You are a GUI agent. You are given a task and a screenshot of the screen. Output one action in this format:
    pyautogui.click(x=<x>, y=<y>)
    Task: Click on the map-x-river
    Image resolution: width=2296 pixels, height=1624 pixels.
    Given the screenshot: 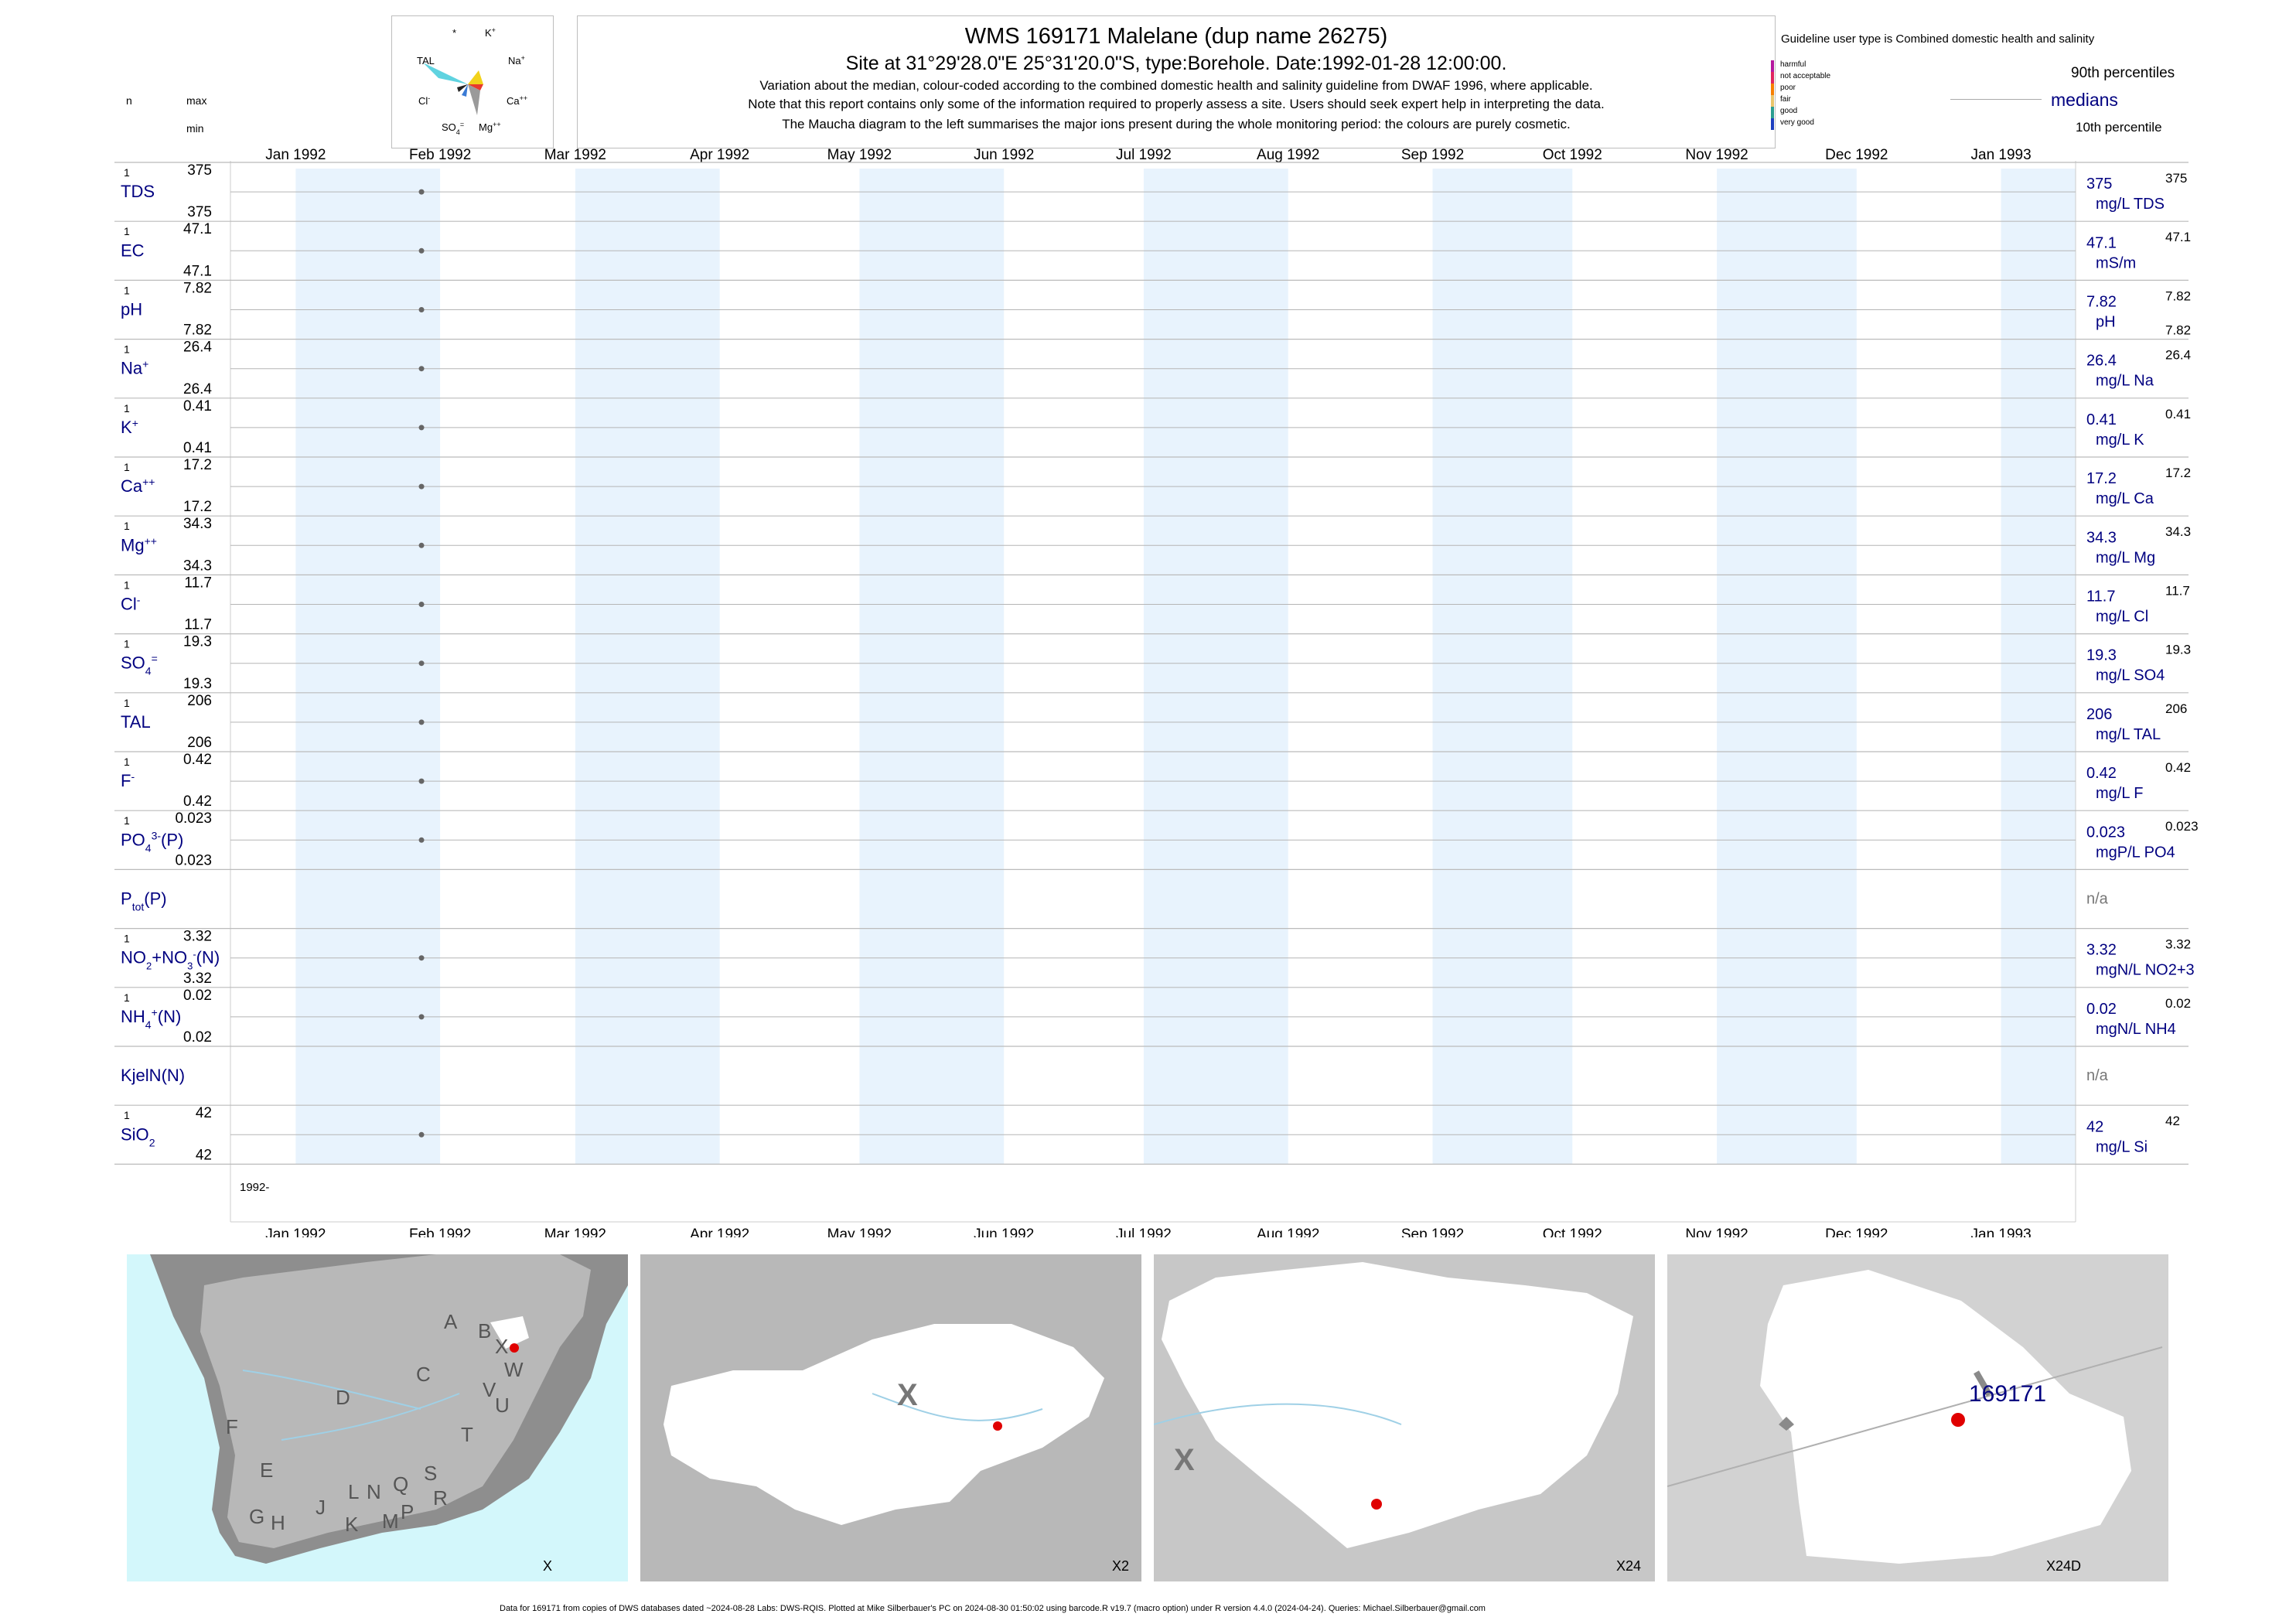 What is the action you would take?
    pyautogui.click(x=370, y=1417)
    